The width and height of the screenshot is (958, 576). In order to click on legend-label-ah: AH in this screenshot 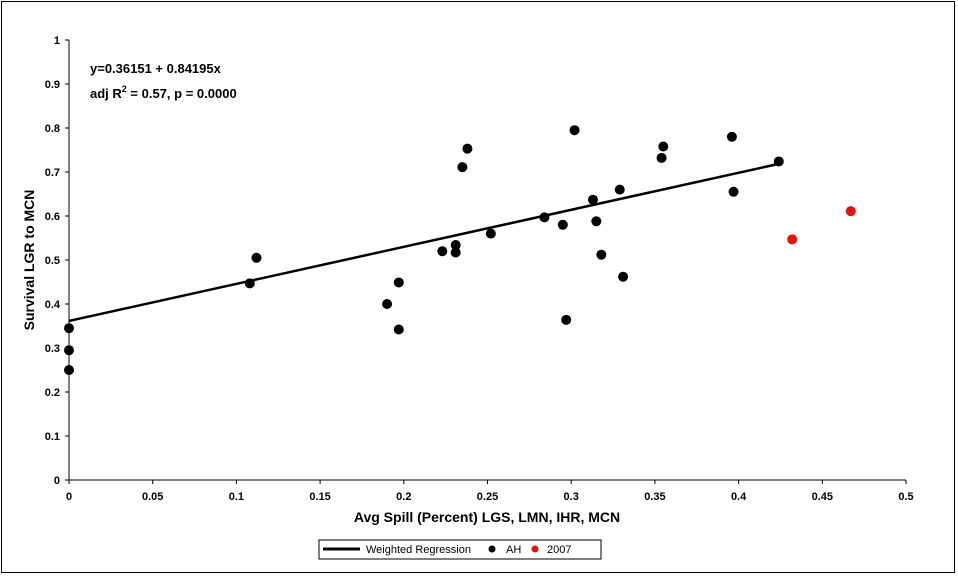, I will do `click(513, 550)`.